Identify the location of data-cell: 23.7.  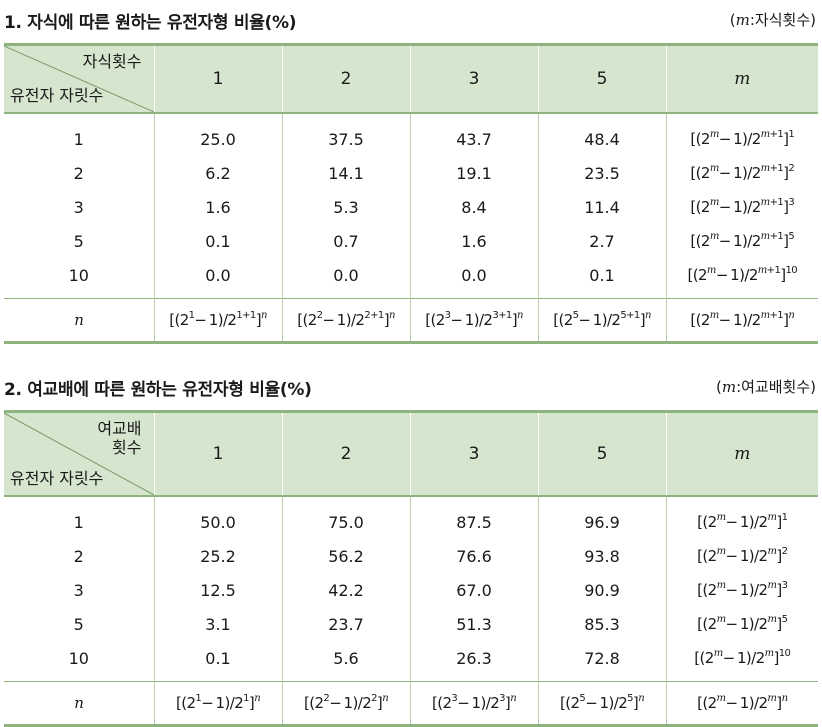
(345, 624).